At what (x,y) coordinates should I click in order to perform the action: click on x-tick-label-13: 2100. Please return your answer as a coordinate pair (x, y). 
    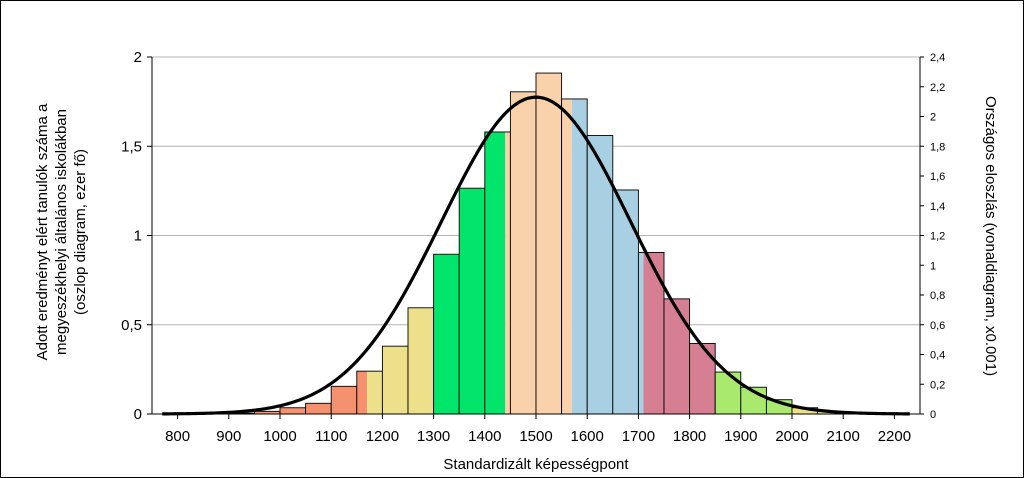
    Looking at the image, I should click on (843, 436).